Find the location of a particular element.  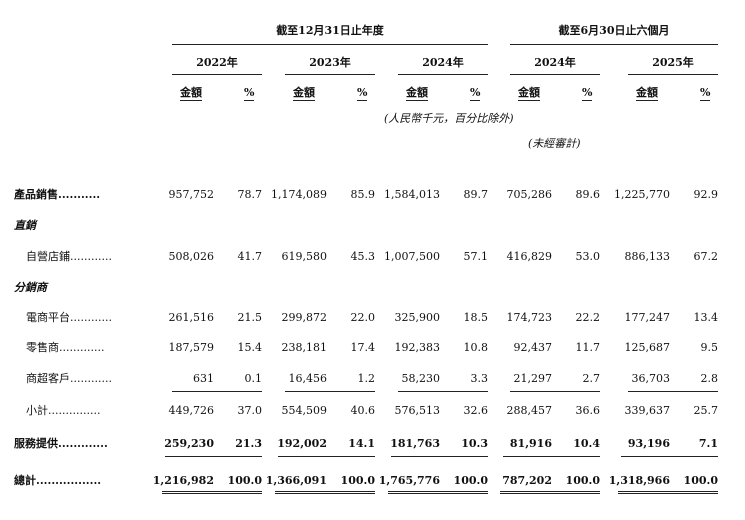

cell-subtotal-amount: 339,637 is located at coordinates (647, 410).